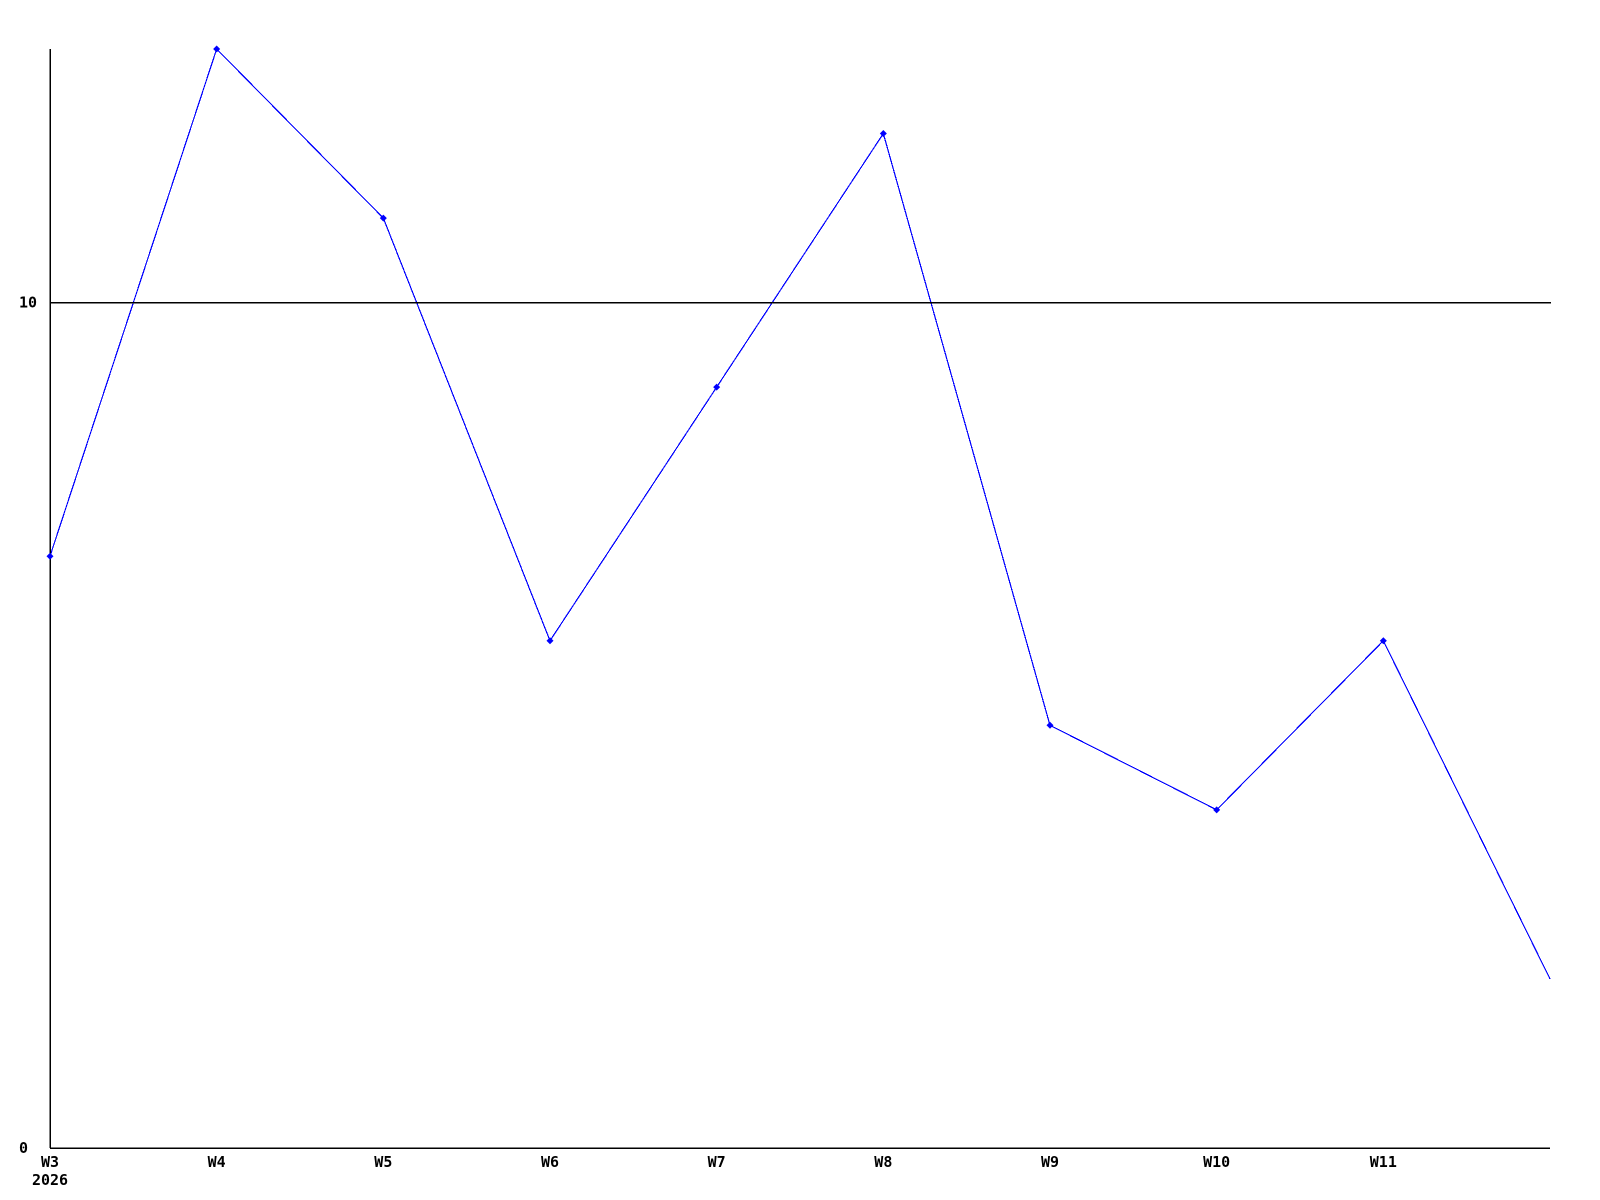 This screenshot has width=1600, height=1200. What do you see at coordinates (28, 303) in the screenshot?
I see `y-tick-label: 10` at bounding box center [28, 303].